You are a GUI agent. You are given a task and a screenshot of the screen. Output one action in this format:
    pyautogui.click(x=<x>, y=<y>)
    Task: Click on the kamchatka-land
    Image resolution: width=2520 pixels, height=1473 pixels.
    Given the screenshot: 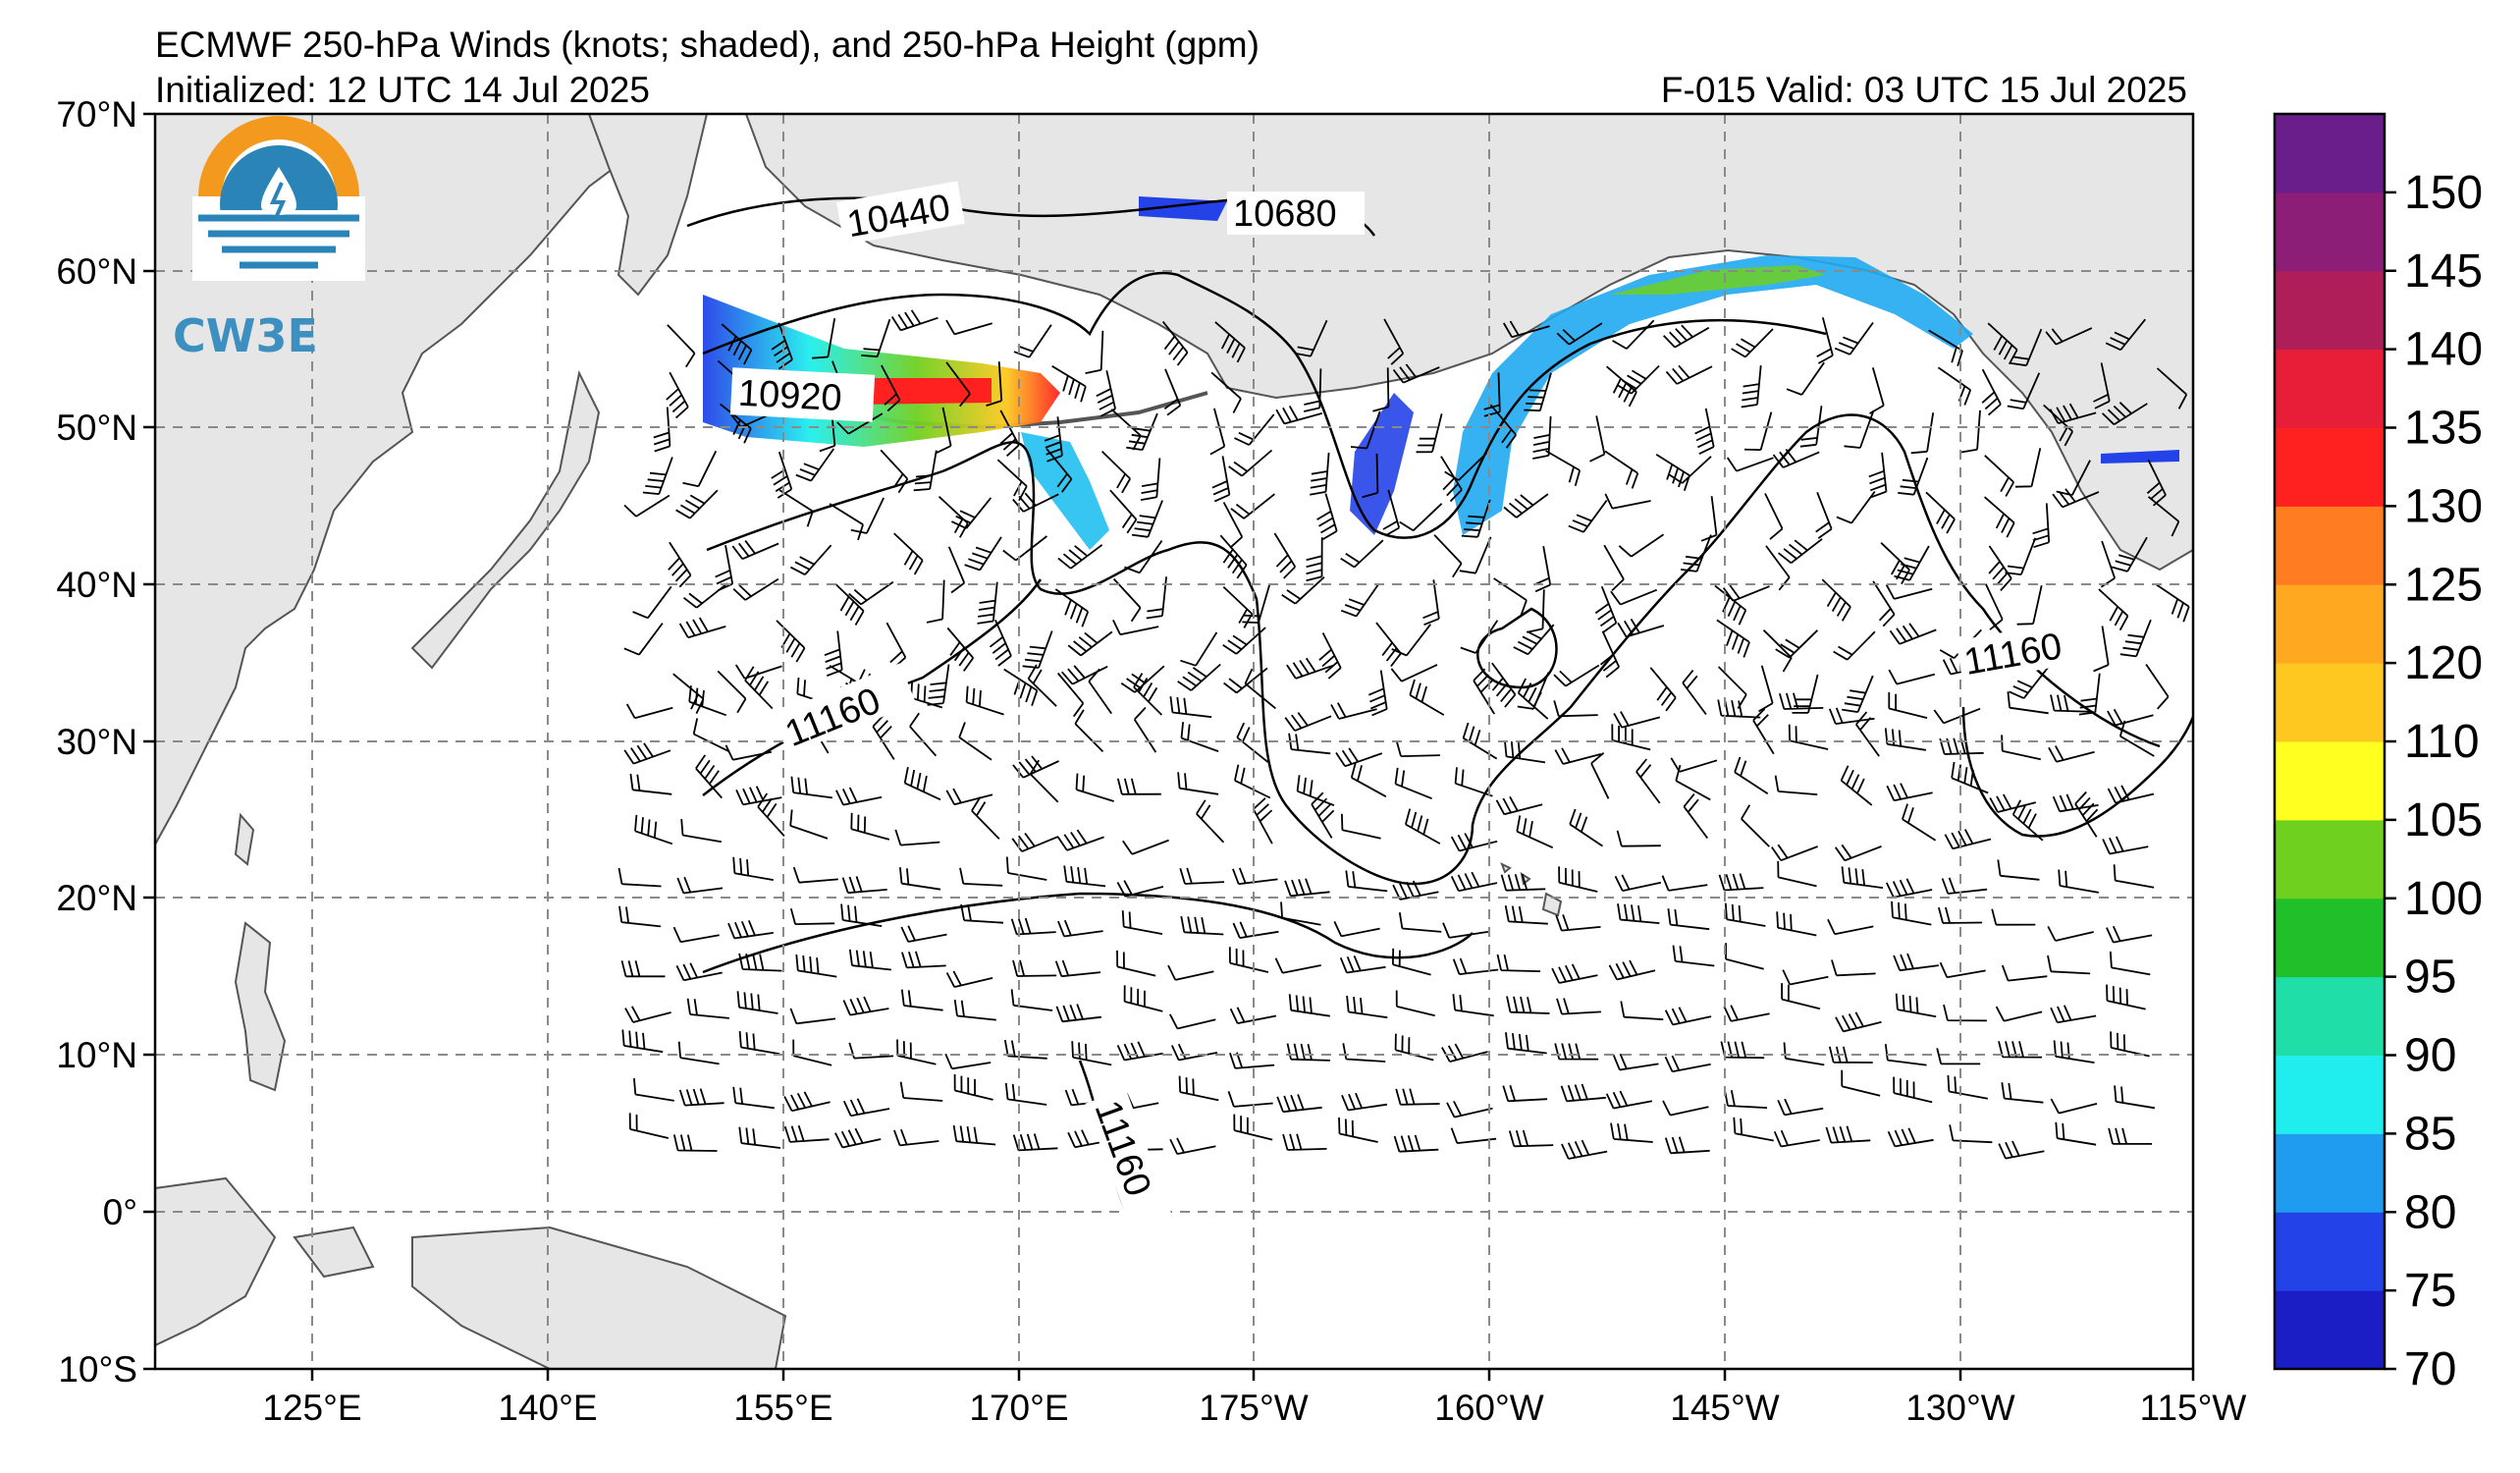 What is the action you would take?
    pyautogui.click(x=648, y=205)
    